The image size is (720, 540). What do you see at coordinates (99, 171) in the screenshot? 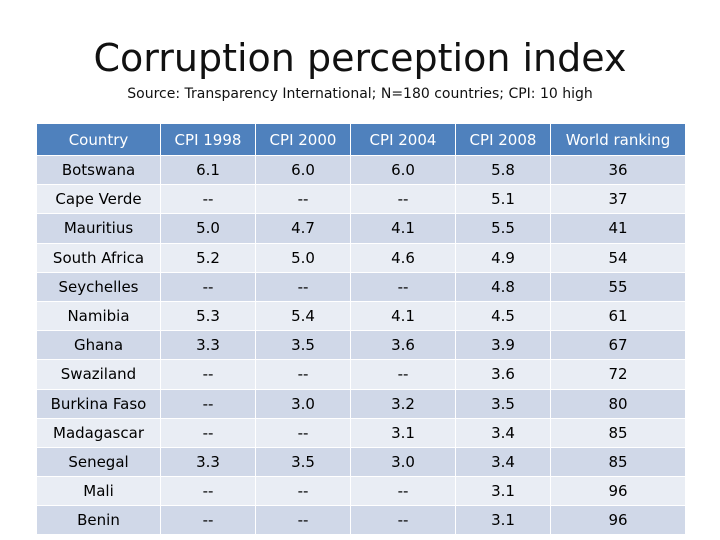
I see `cell-country: Botswana` at bounding box center [99, 171].